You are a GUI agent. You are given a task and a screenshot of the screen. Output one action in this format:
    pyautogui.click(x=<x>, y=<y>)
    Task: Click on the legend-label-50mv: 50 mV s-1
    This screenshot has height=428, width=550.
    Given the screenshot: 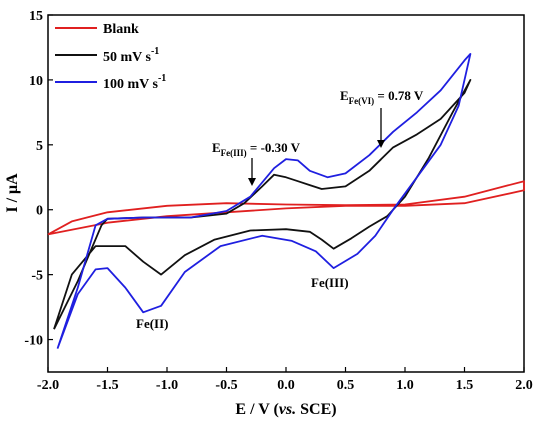 What is the action you would take?
    pyautogui.click(x=131, y=55)
    